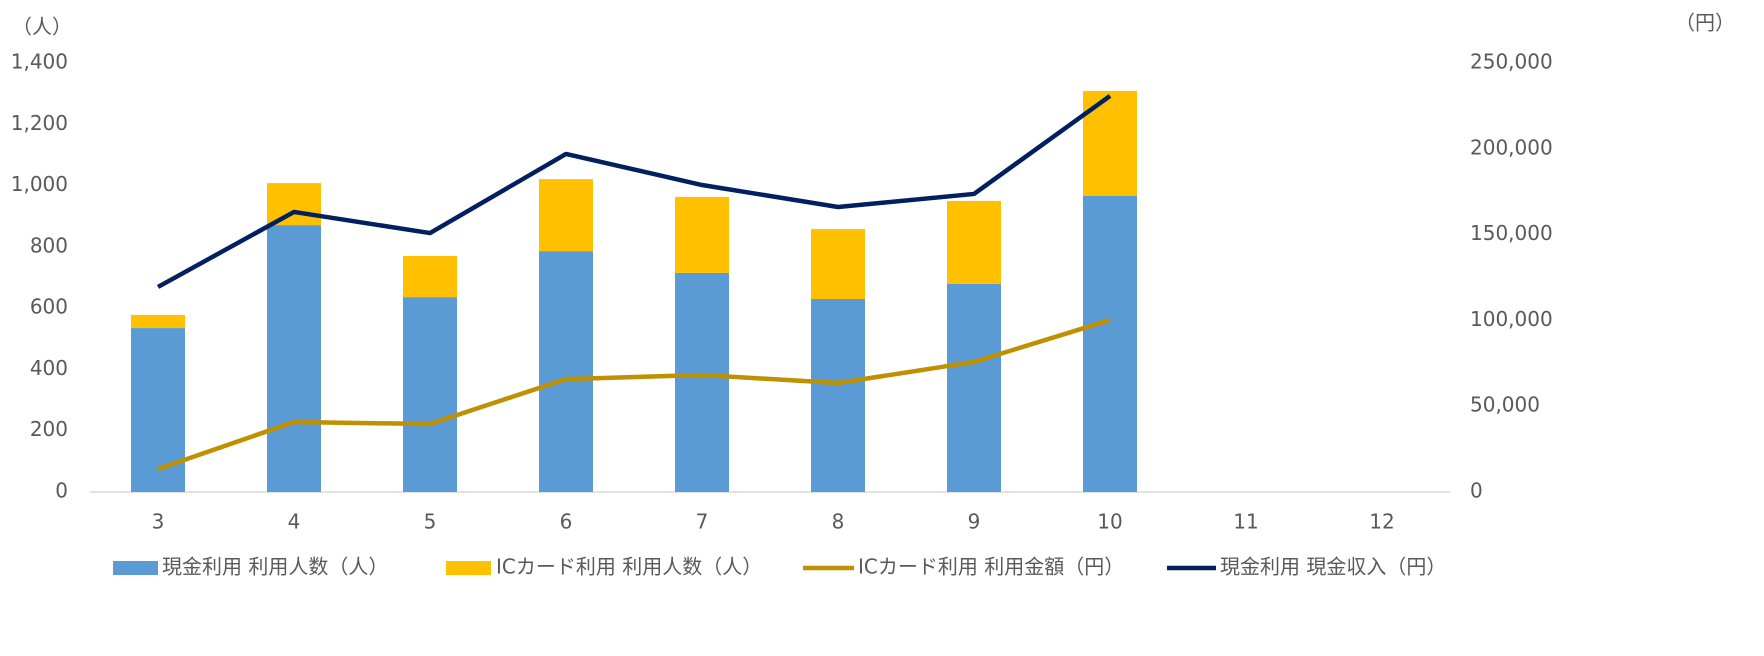 The width and height of the screenshot is (1764, 656). I want to click on y-tick-label: 800, so click(49, 245).